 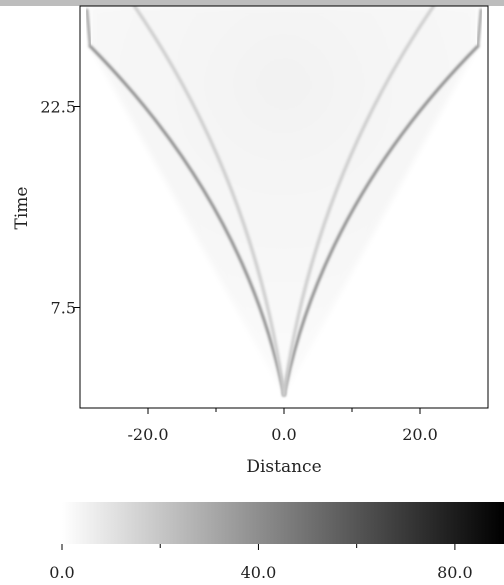 I want to click on colorbar, so click(x=283, y=523).